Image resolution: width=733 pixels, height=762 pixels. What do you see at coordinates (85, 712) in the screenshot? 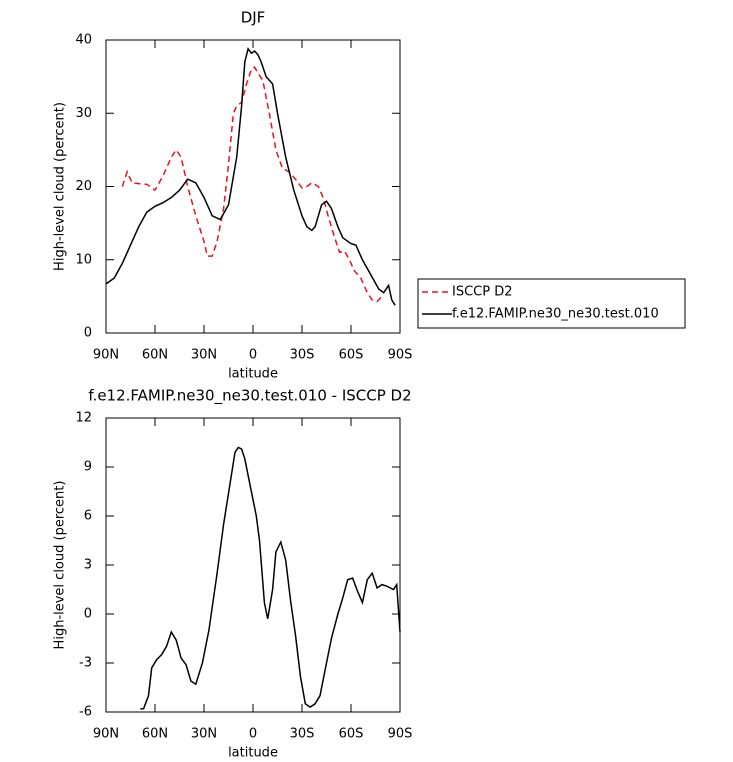
I see `y-tick-label: -6` at bounding box center [85, 712].